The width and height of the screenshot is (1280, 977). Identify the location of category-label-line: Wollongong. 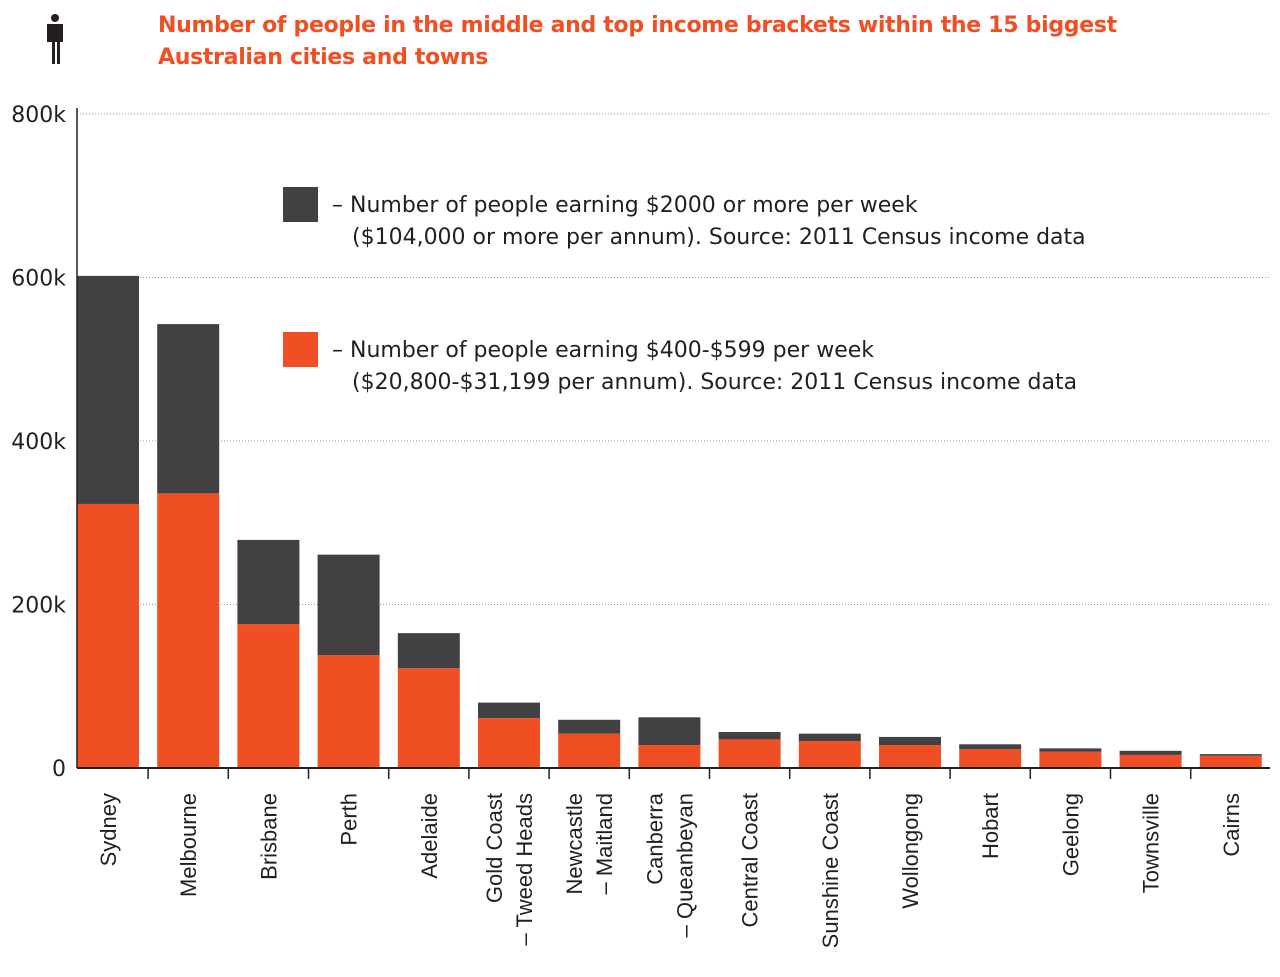
(910, 851).